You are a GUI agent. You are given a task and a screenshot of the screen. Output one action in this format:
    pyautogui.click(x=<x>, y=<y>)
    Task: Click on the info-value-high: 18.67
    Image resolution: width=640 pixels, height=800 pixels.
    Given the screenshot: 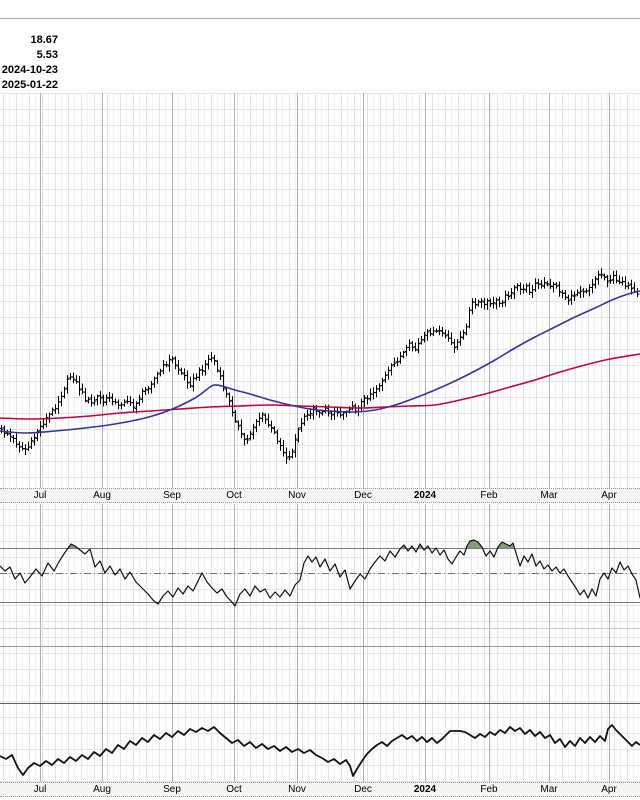 What is the action you would take?
    pyautogui.click(x=44, y=40)
    